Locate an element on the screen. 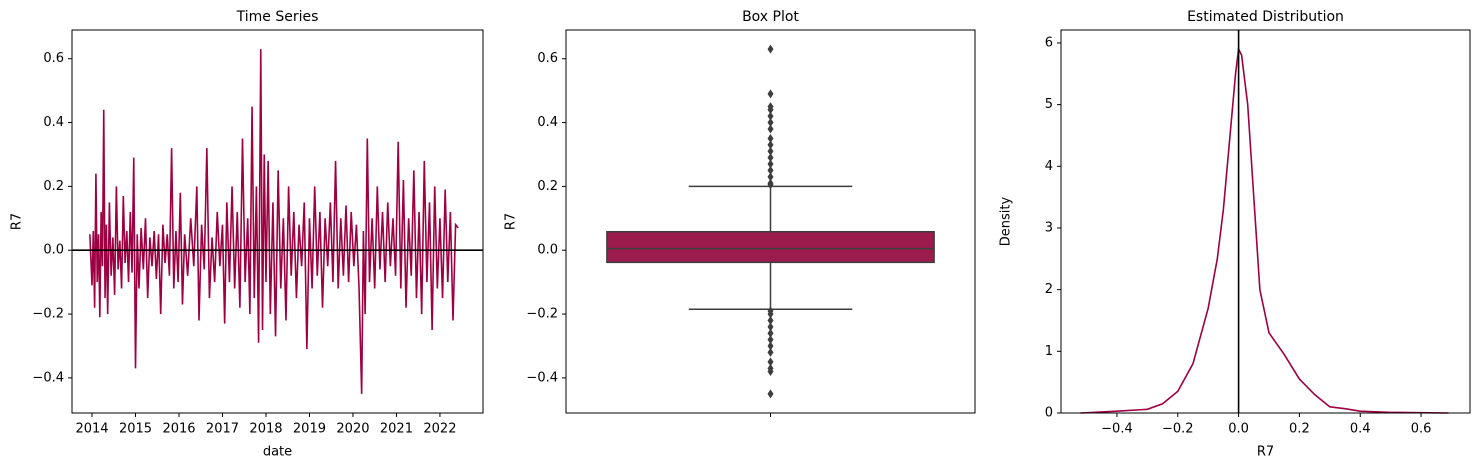  x-tick-label: 2014 is located at coordinates (91, 429).